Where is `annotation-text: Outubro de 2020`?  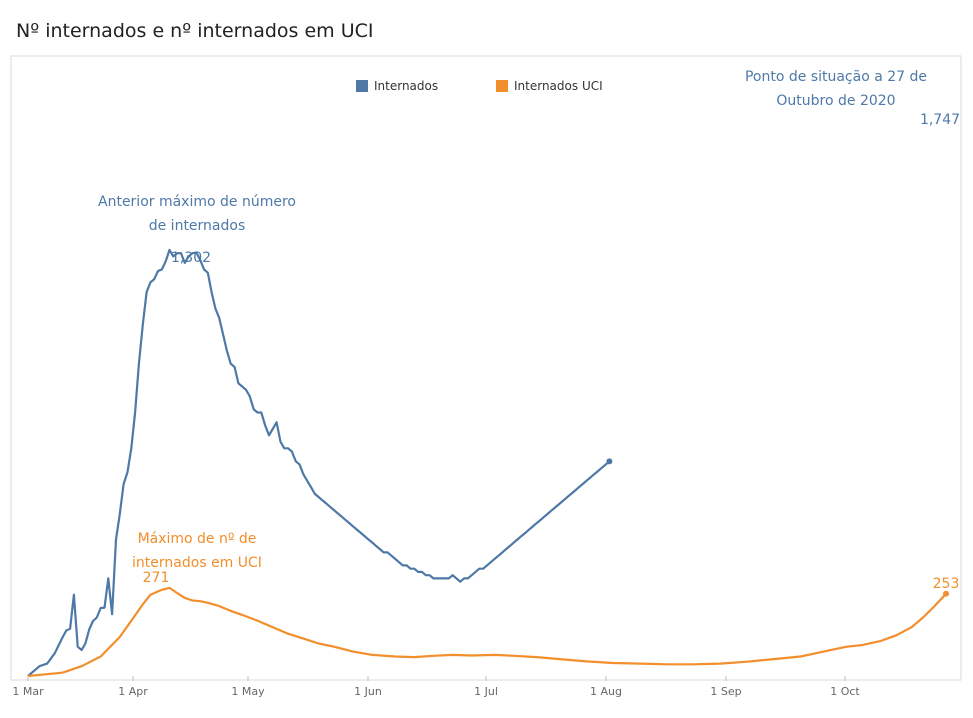
annotation-text: Outubro de 2020 is located at coordinates (835, 101).